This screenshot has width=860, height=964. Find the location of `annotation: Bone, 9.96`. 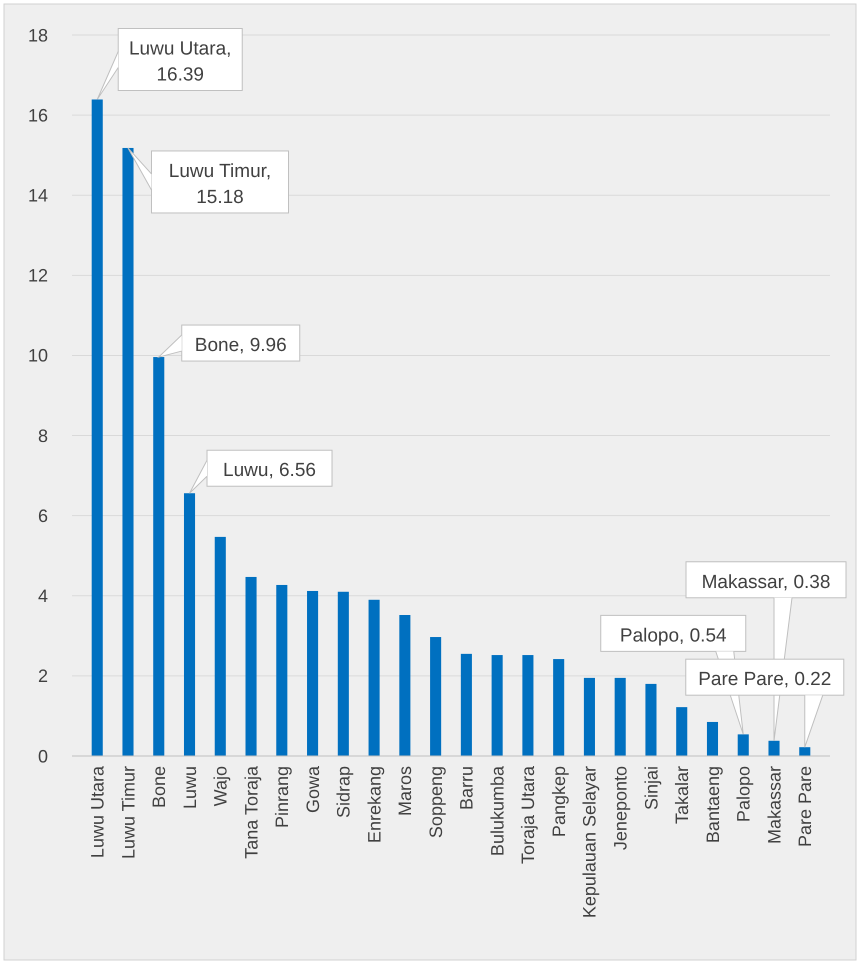

annotation: Bone, 9.96 is located at coordinates (240, 345).